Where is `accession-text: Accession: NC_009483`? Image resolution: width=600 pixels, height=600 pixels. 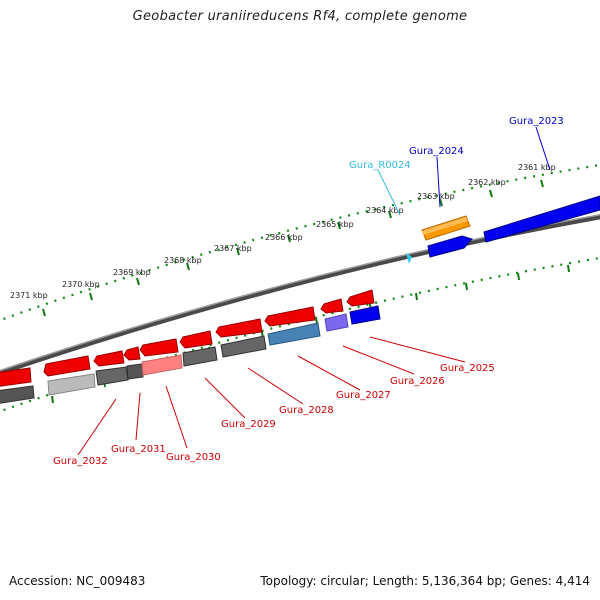
accession-text: Accession: NC_009483 is located at coordinates (77, 581).